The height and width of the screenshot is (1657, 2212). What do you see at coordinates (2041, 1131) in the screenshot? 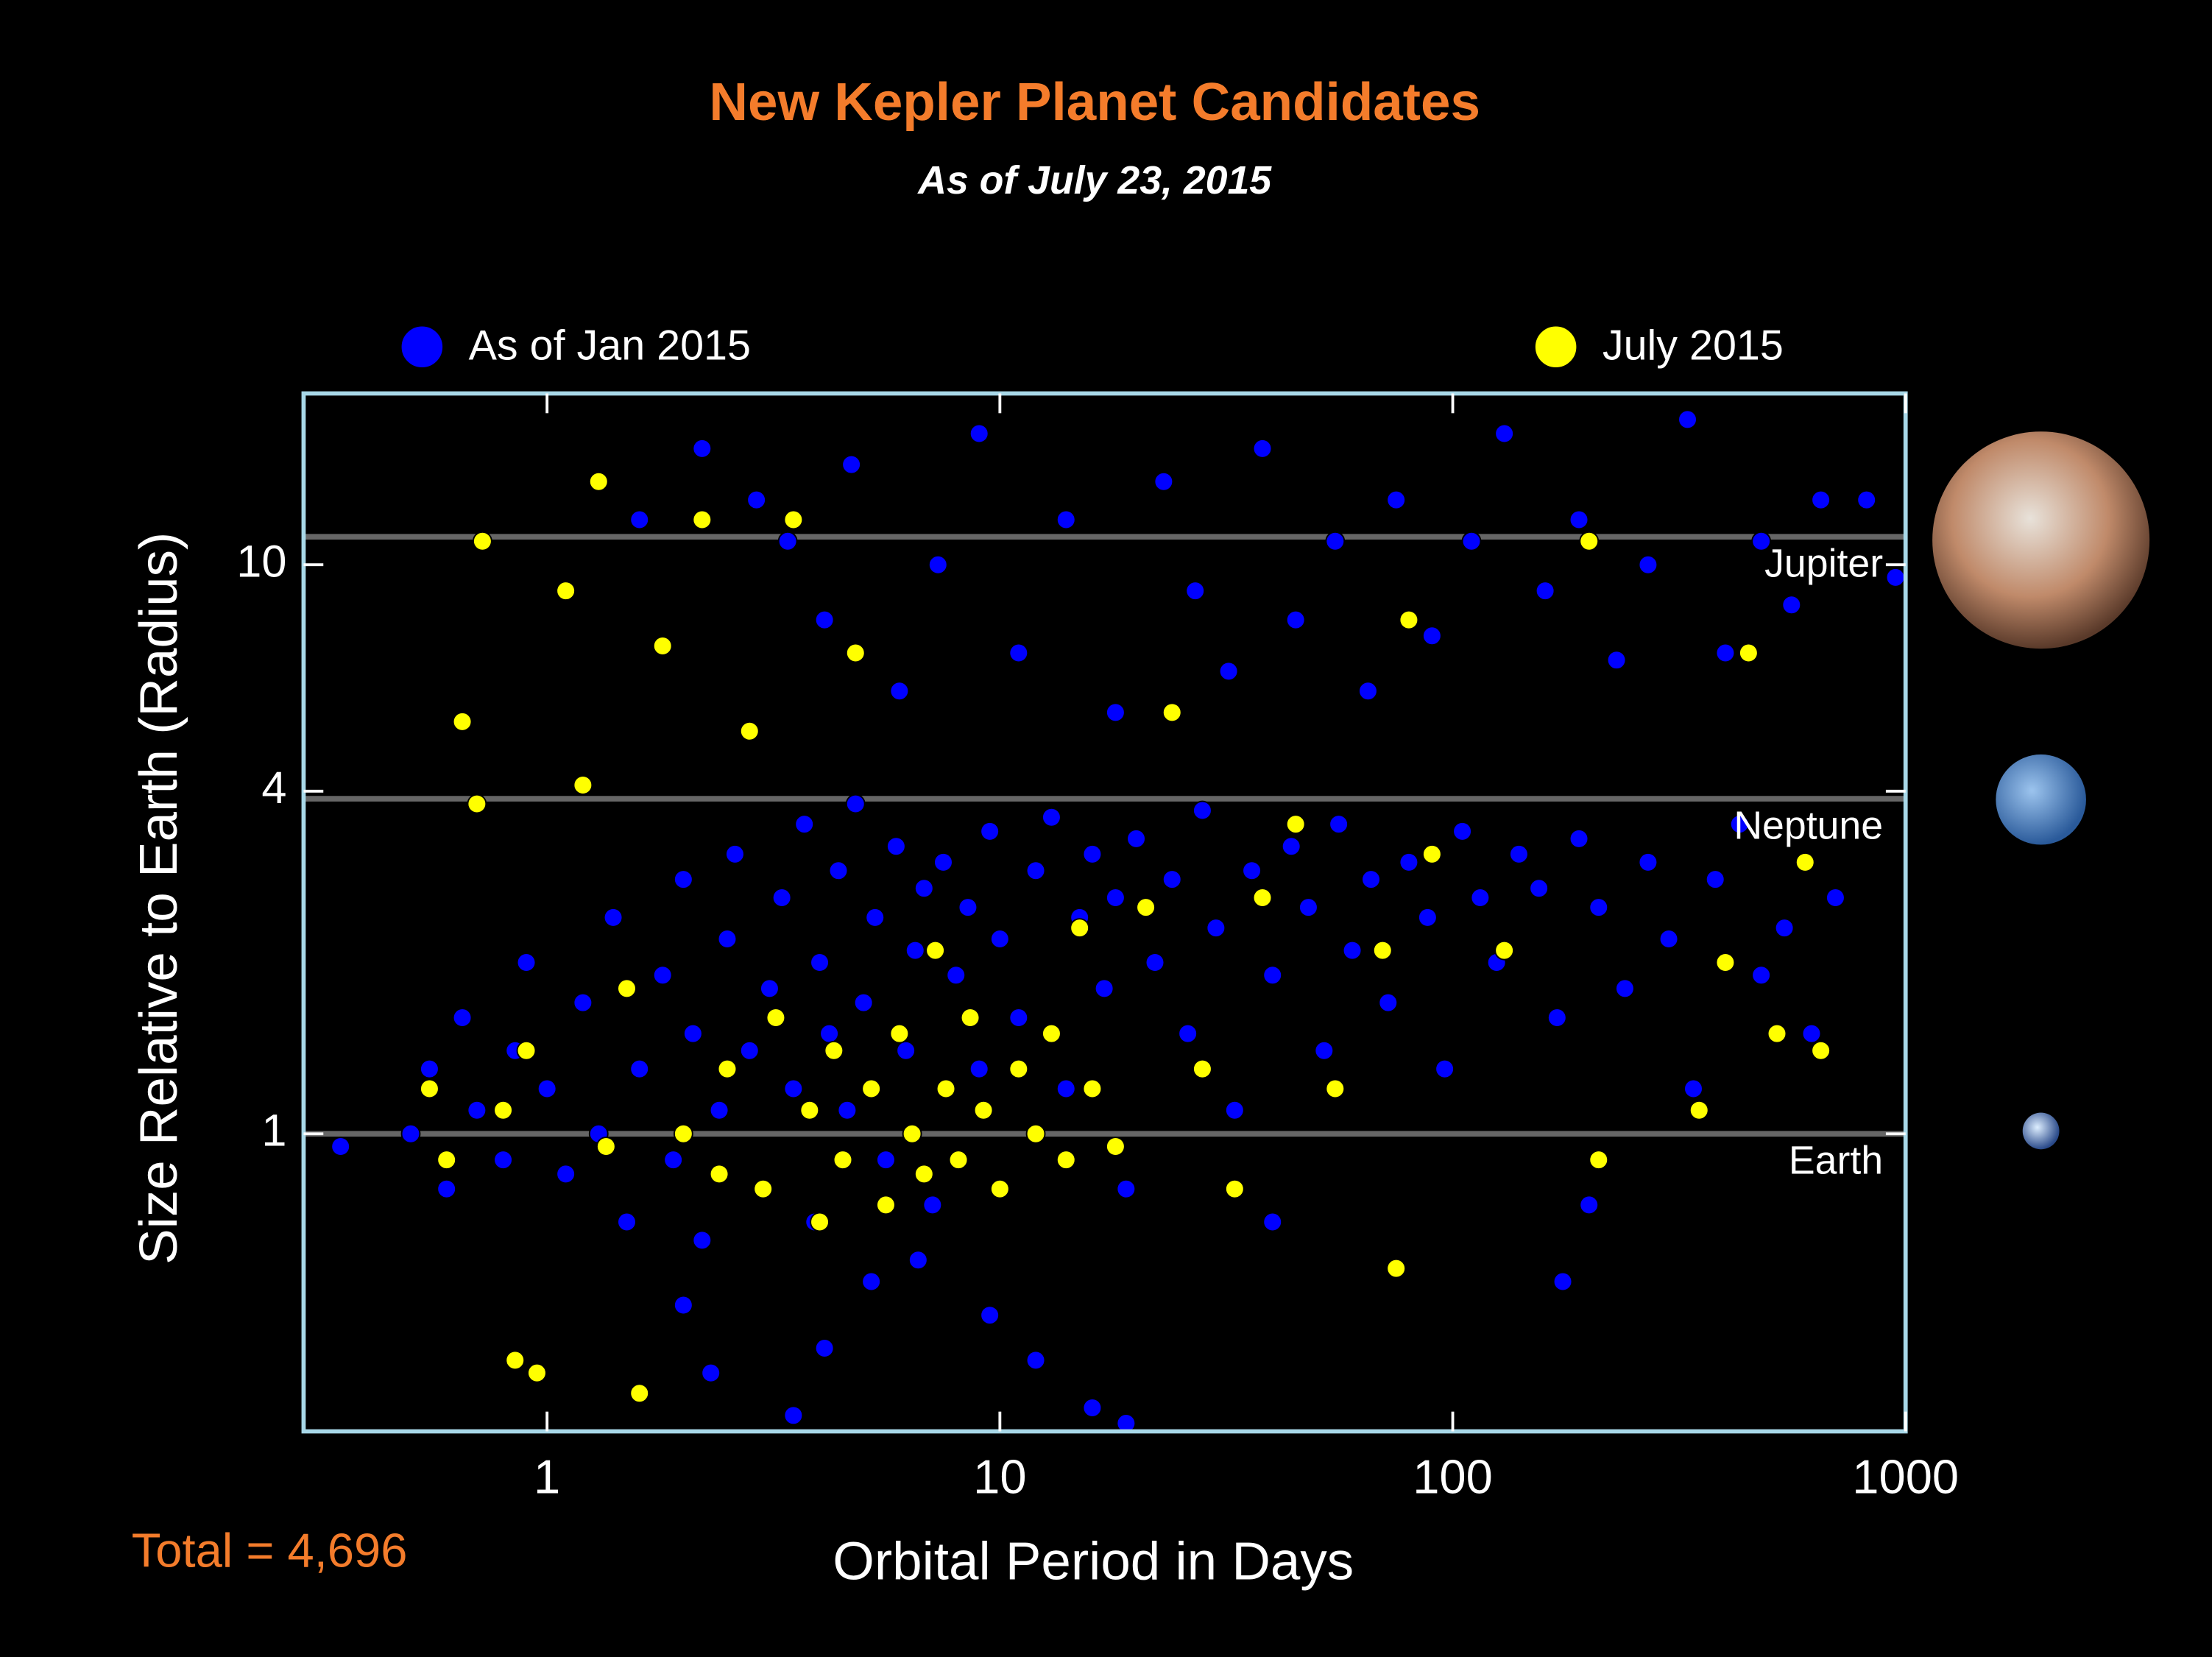
I see `earth-image` at bounding box center [2041, 1131].